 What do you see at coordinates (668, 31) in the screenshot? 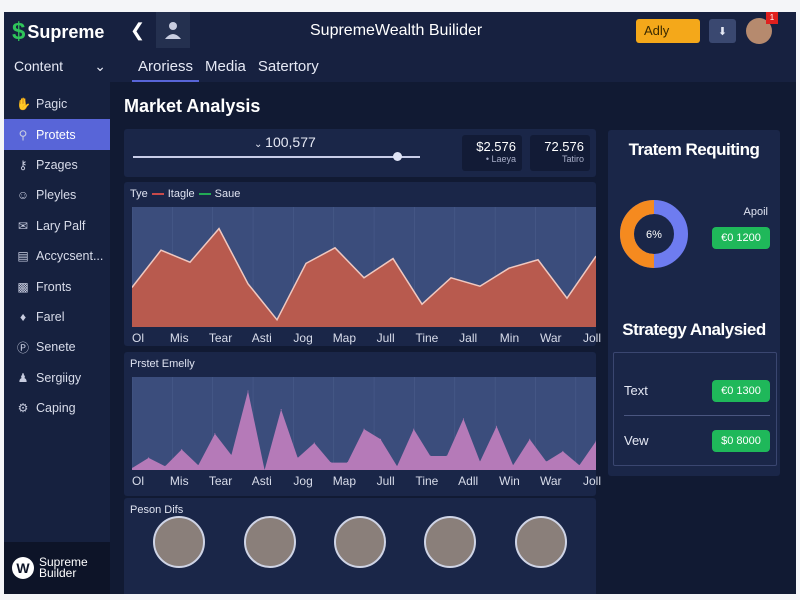
I see `apply-button: Adly` at bounding box center [668, 31].